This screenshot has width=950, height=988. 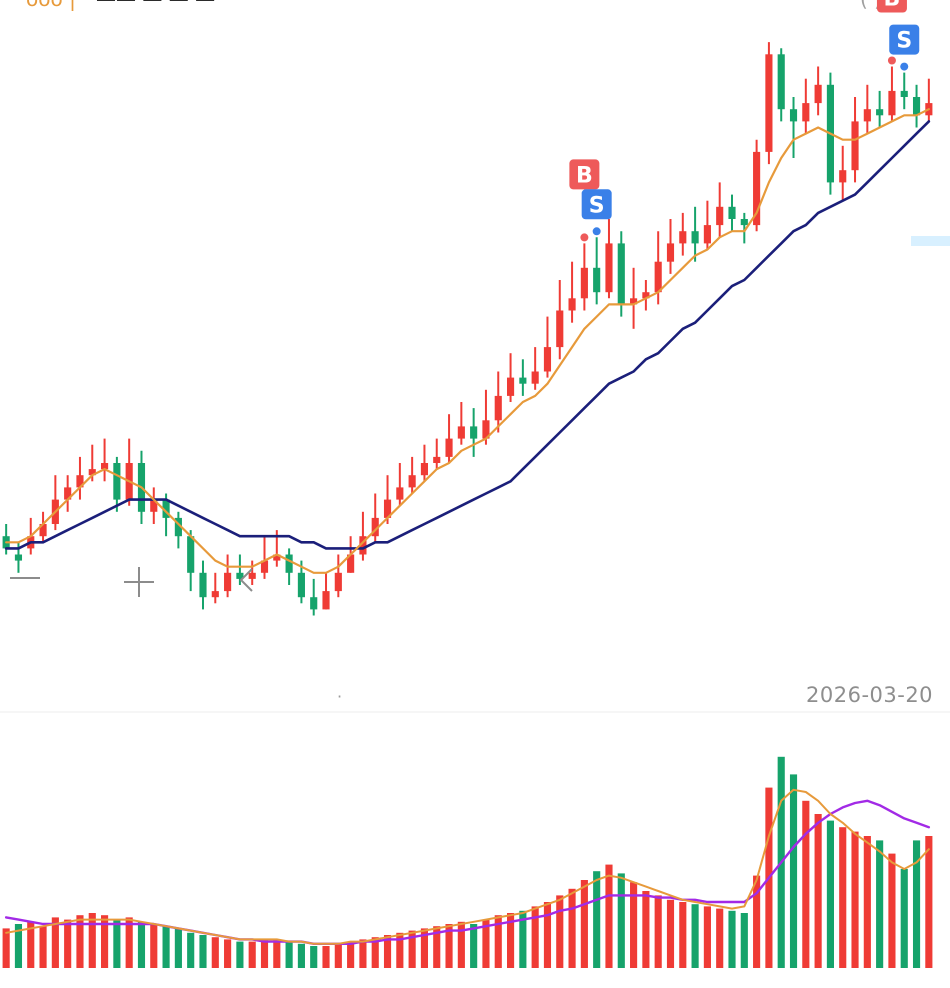 What do you see at coordinates (139, 582) in the screenshot?
I see `crosshair-marker` at bounding box center [139, 582].